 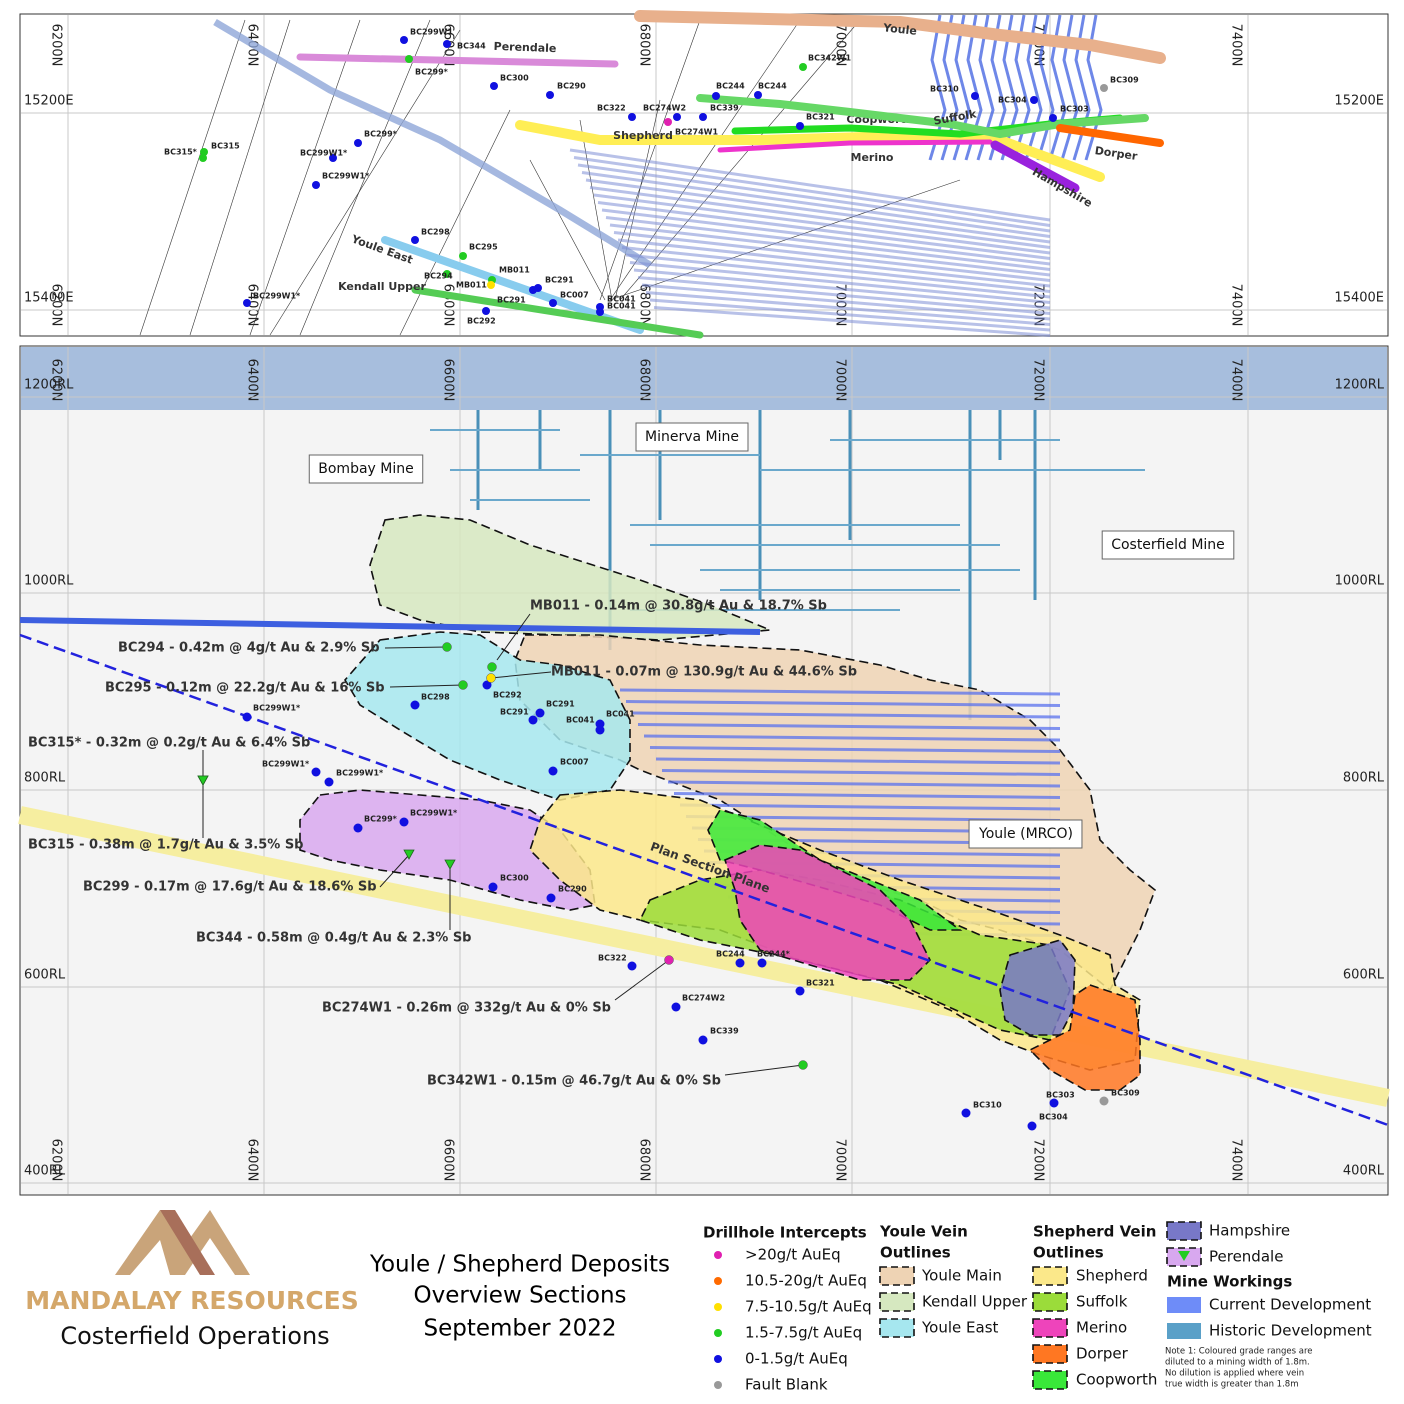 What do you see at coordinates (382, 286) in the screenshot?
I see `vein-label: Kendall Upper` at bounding box center [382, 286].